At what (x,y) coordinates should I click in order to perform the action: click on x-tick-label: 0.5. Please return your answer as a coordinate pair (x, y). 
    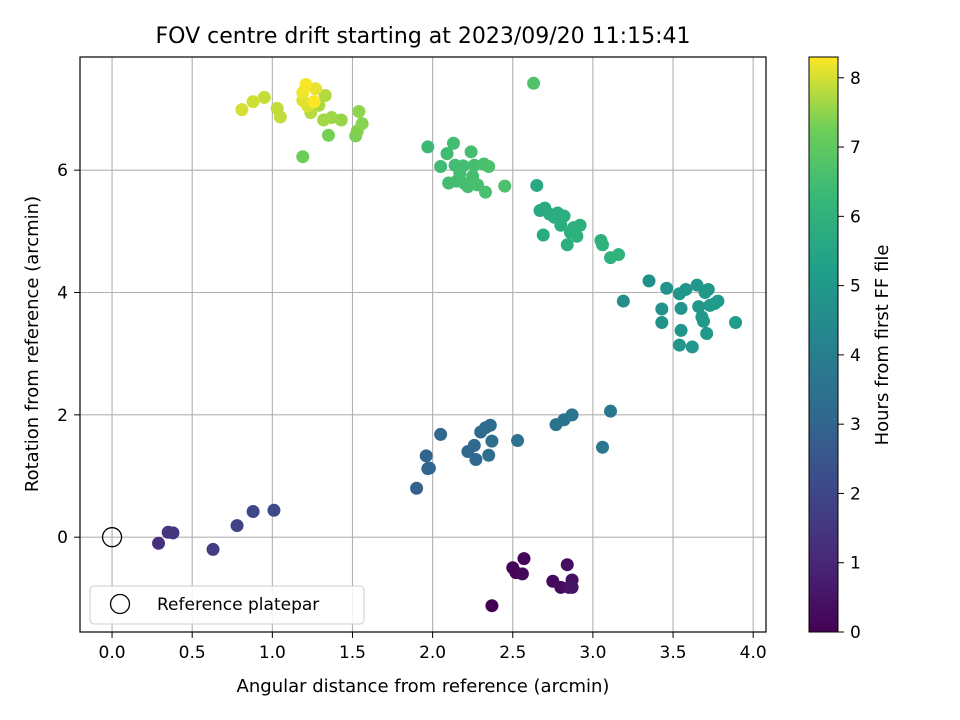
    Looking at the image, I should click on (192, 653).